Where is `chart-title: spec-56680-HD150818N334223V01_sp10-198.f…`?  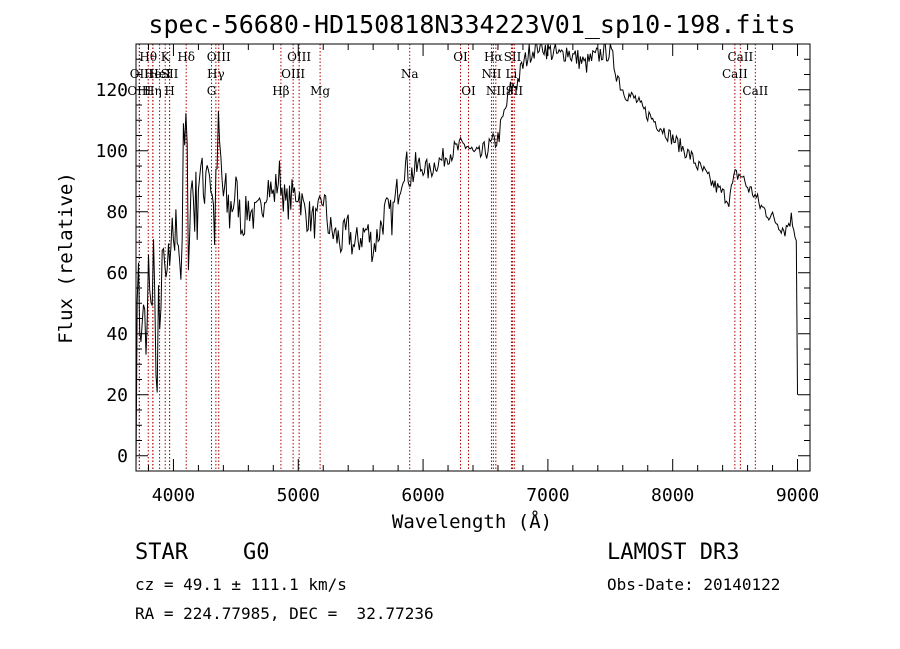 chart-title: spec-56680-HD150818N334223V01_sp10-198.f… is located at coordinates (471, 24).